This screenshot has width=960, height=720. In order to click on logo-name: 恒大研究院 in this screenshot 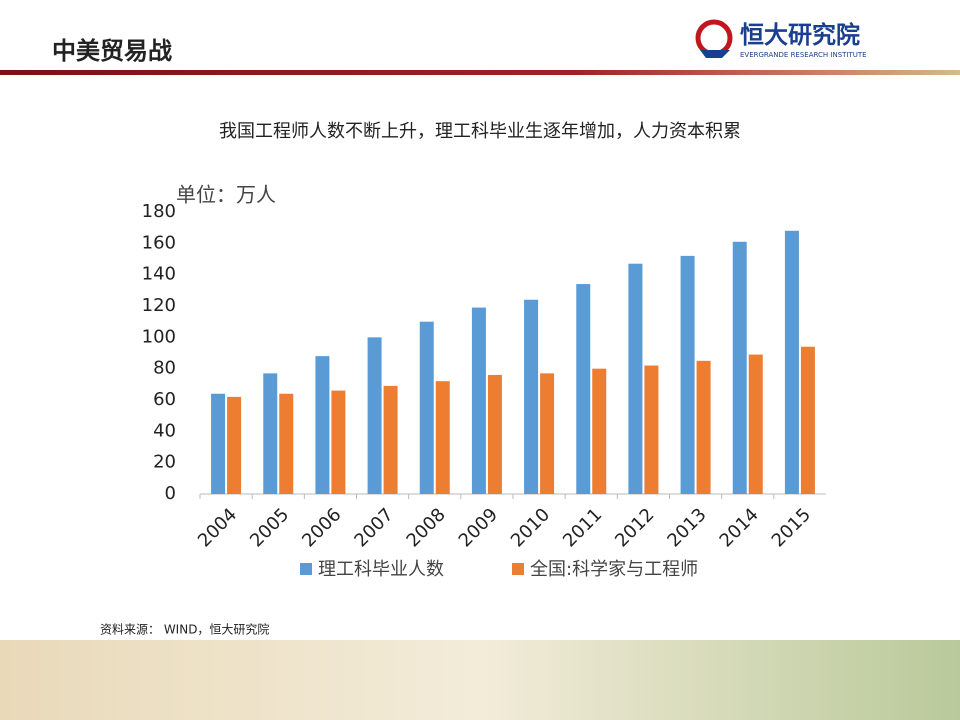, I will do `click(800, 35)`.